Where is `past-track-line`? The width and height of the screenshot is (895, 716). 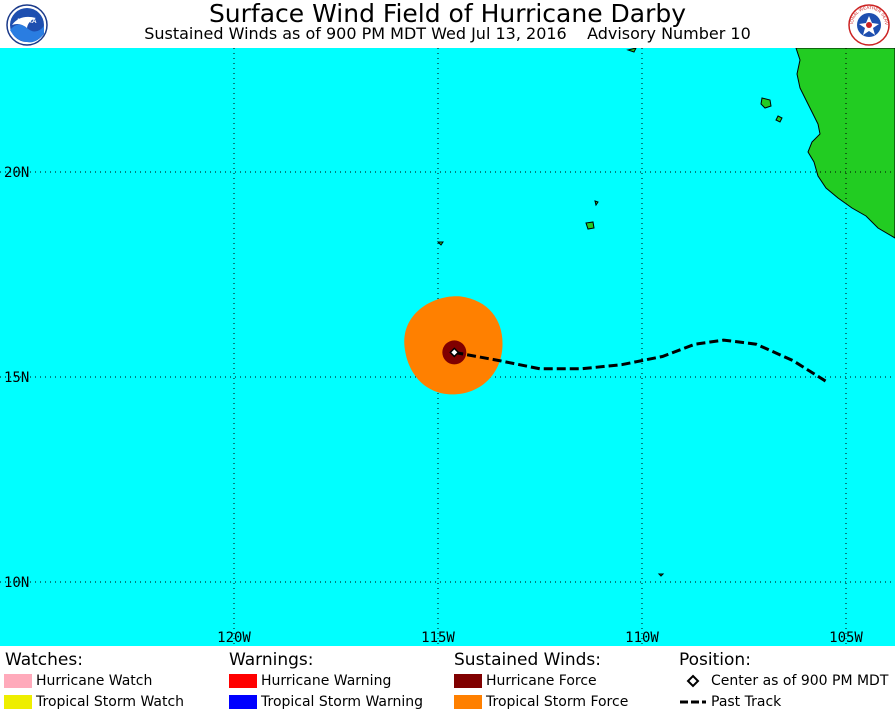
past-track-line is located at coordinates (640, 360).